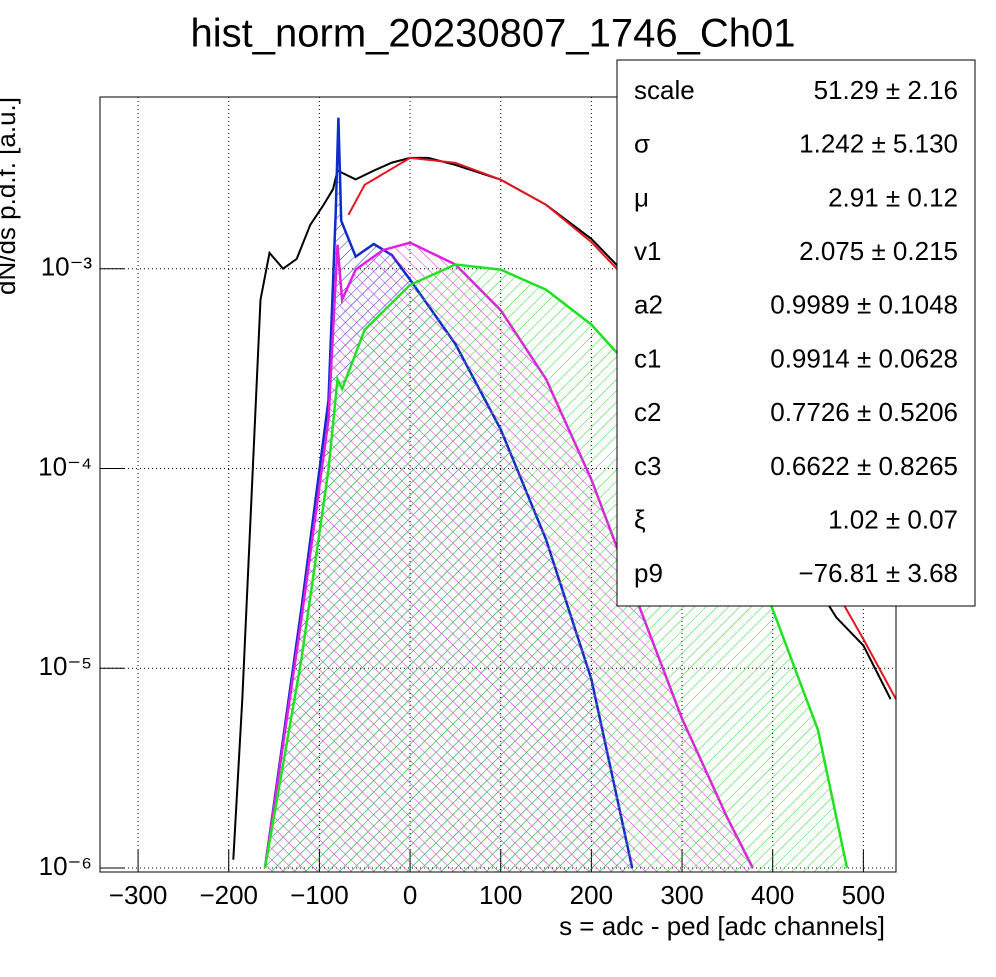 This screenshot has width=996, height=977. I want to click on stat-name: v1, so click(647, 251).